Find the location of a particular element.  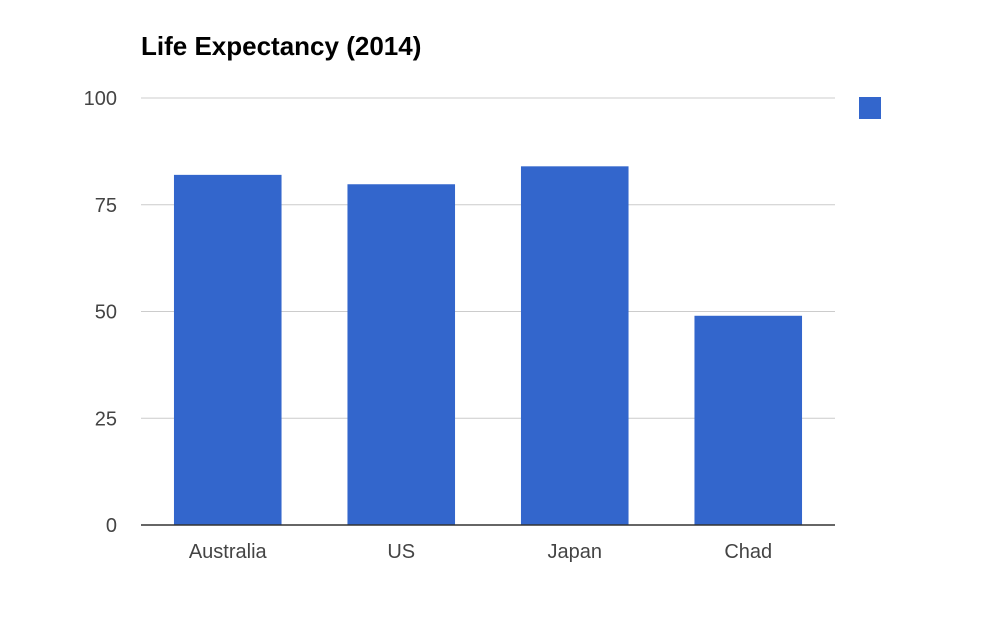

y-tick-label: 25 is located at coordinates (106, 419).